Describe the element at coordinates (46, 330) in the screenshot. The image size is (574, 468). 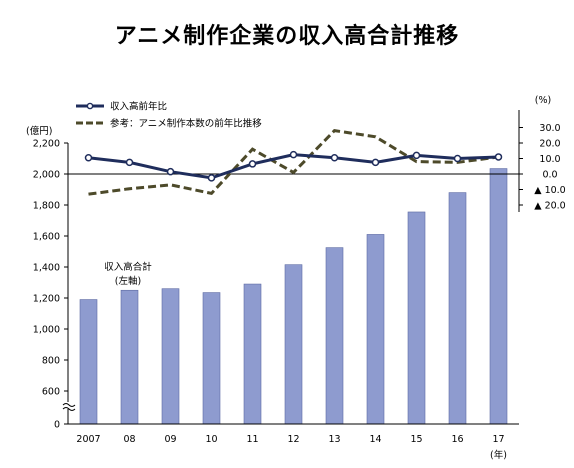
I see `left-tick-label: 1,000` at that location.